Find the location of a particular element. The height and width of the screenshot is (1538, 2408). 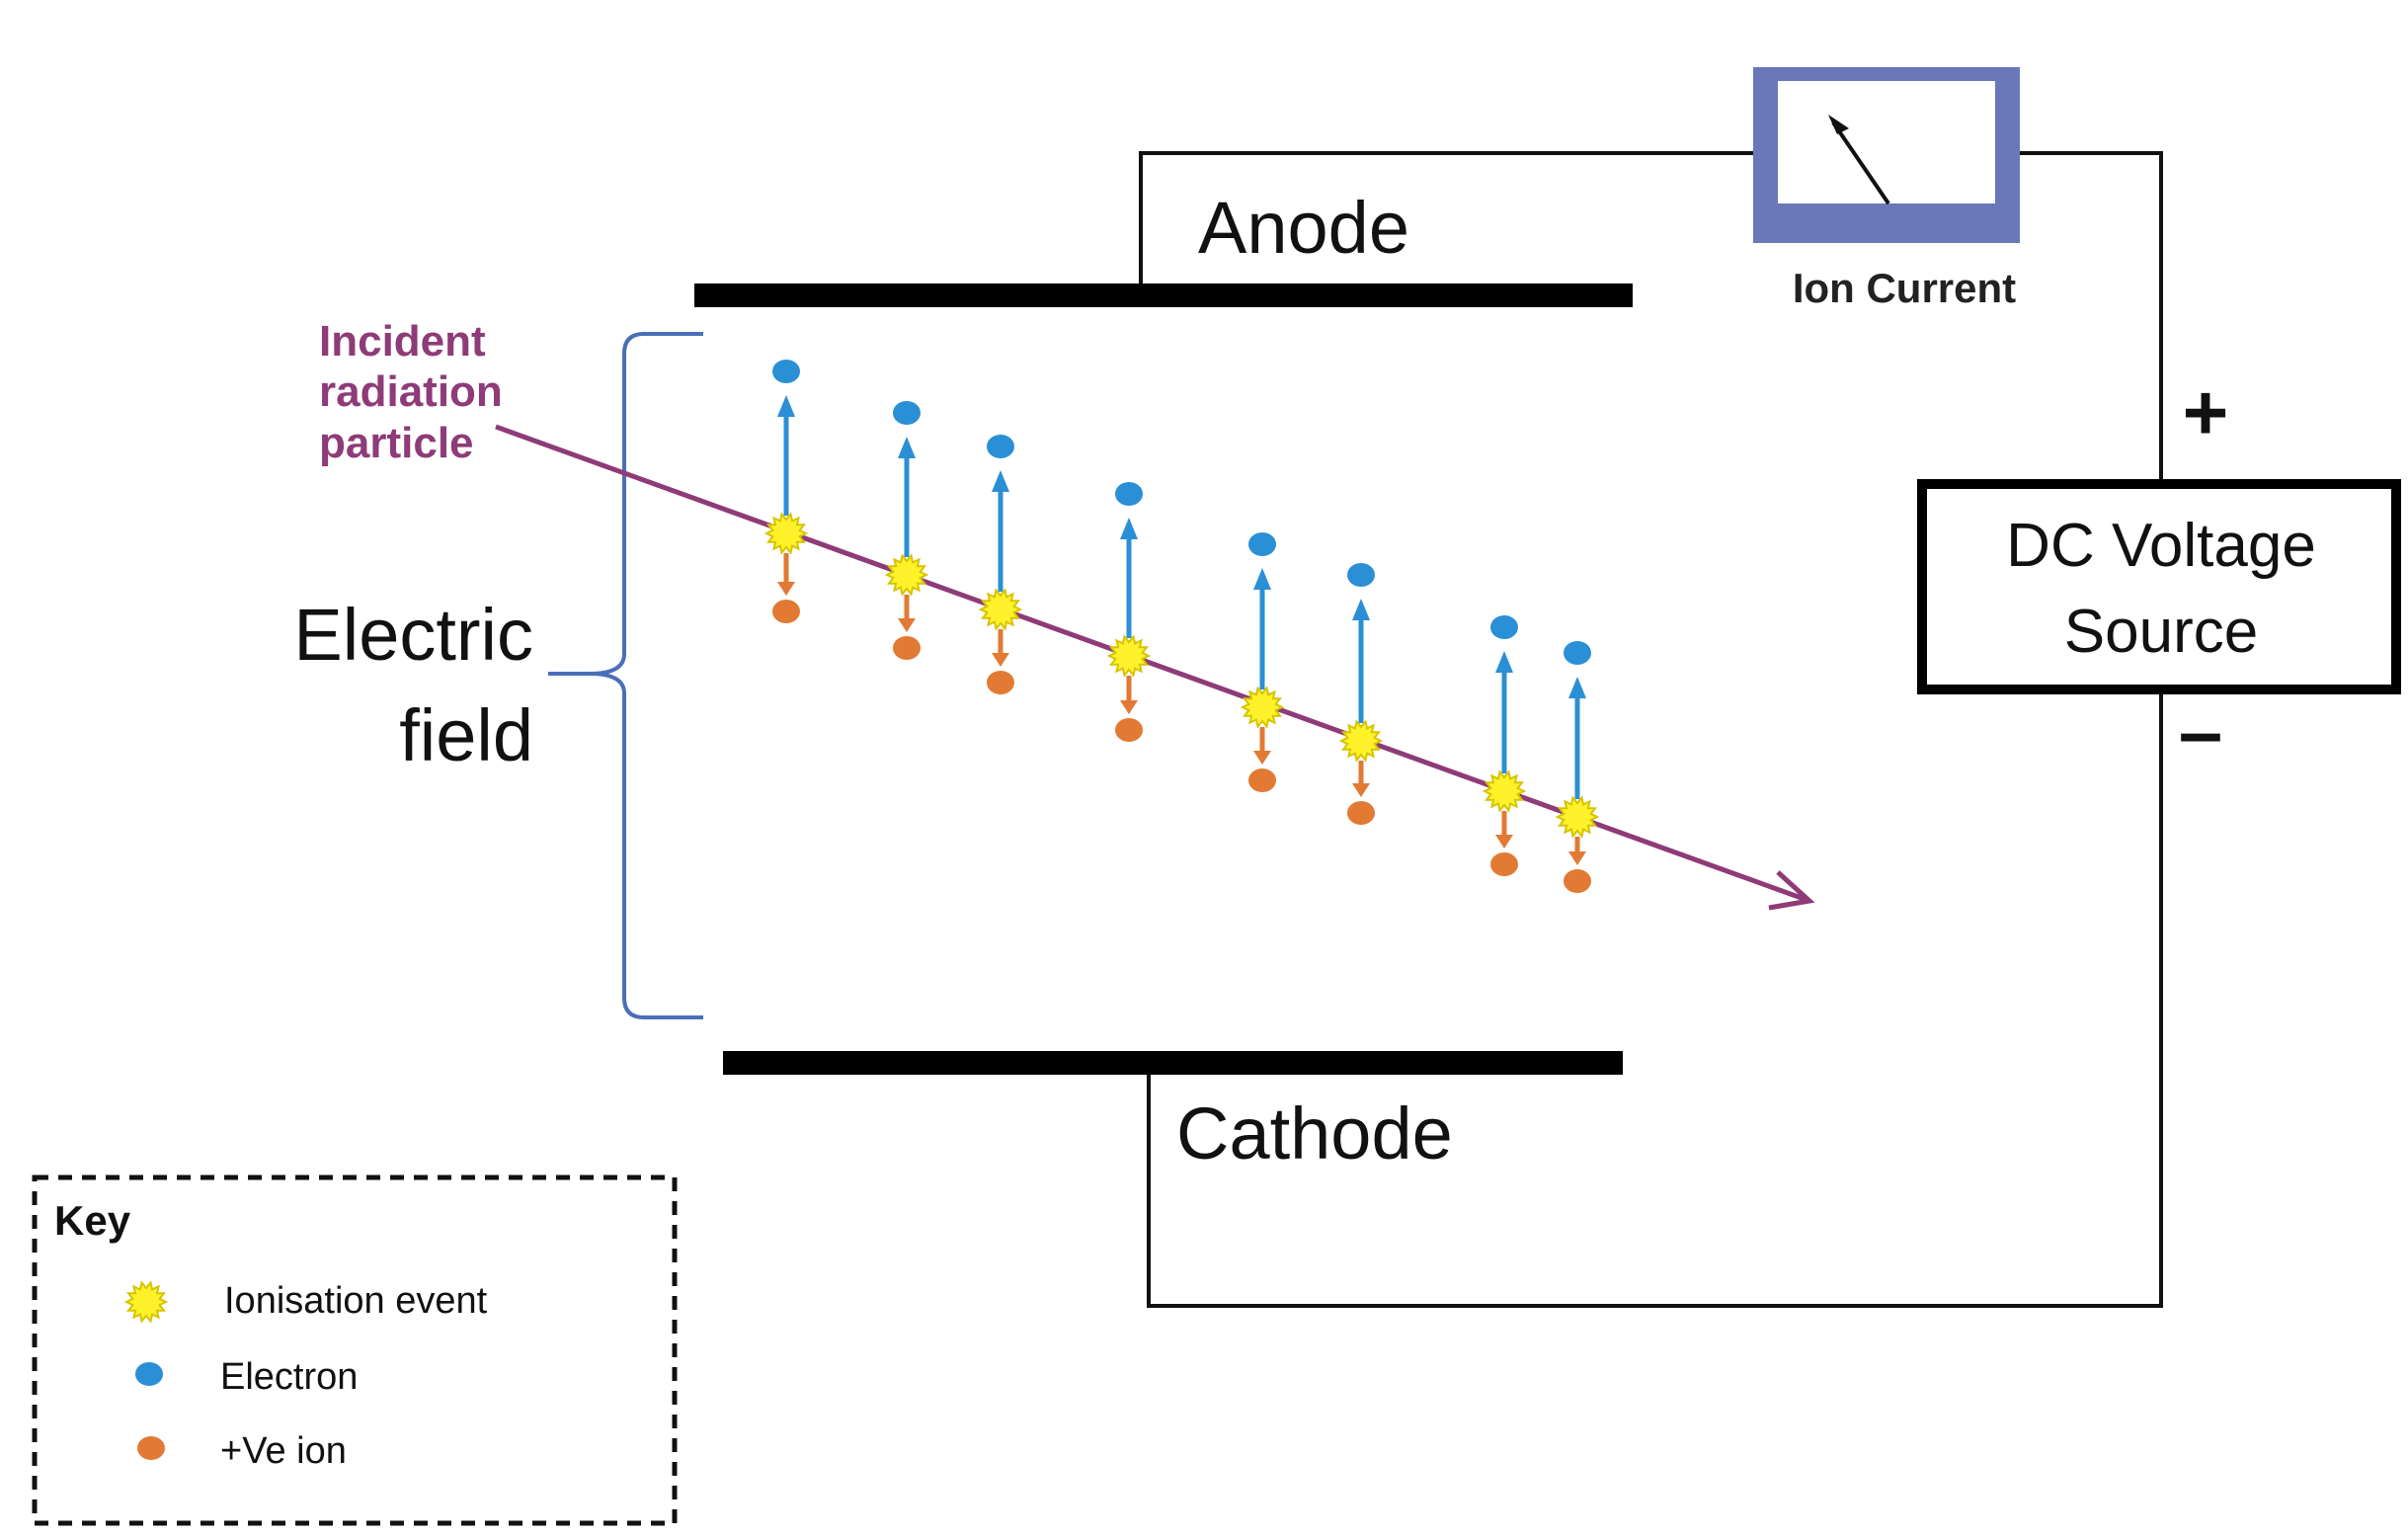

anode-label: Anode is located at coordinates (1303, 228).